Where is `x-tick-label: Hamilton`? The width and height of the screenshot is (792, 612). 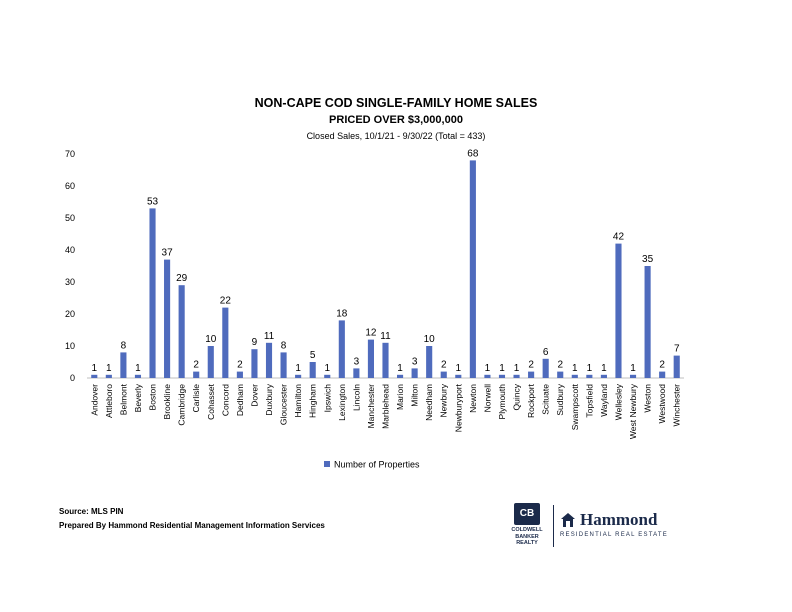
x-tick-label: Hamilton is located at coordinates (298, 401).